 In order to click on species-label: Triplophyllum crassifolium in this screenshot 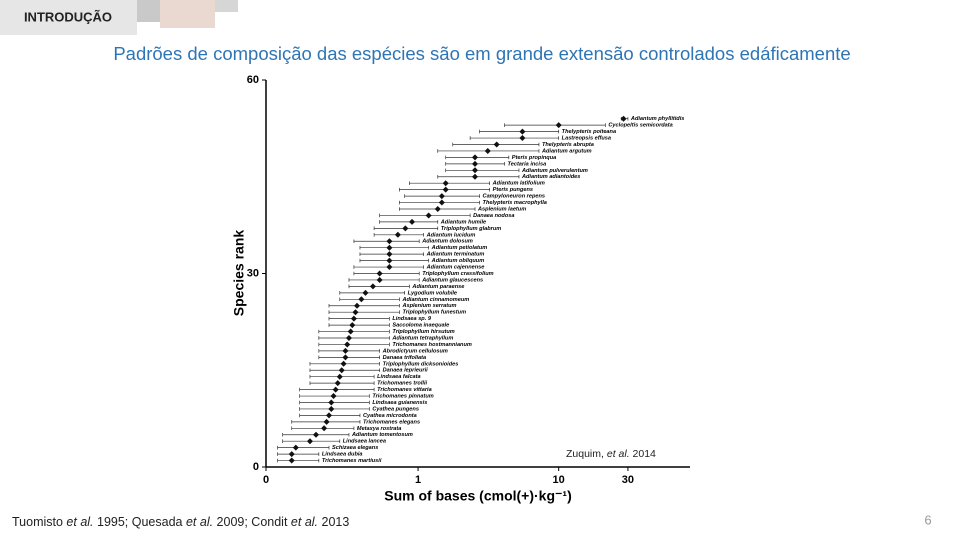, I will do `click(457, 274)`.